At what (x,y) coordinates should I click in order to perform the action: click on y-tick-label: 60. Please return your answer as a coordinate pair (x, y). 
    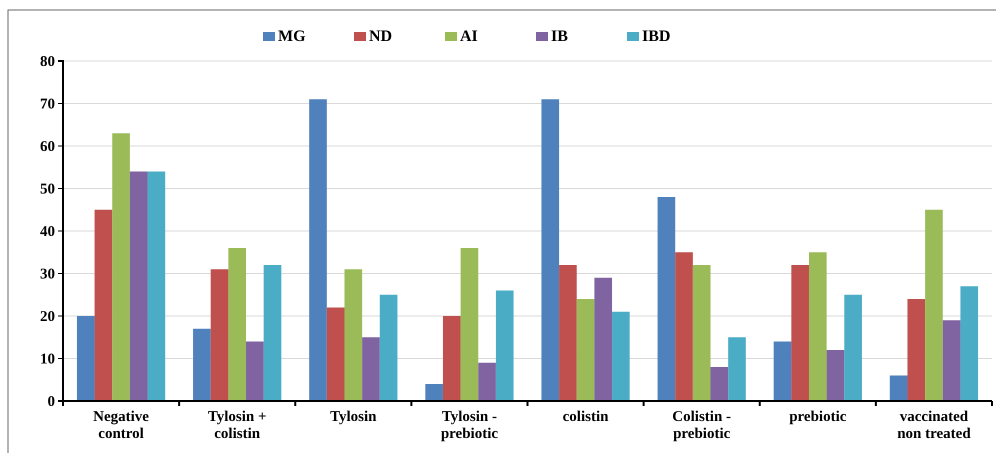
    Looking at the image, I should click on (47, 146).